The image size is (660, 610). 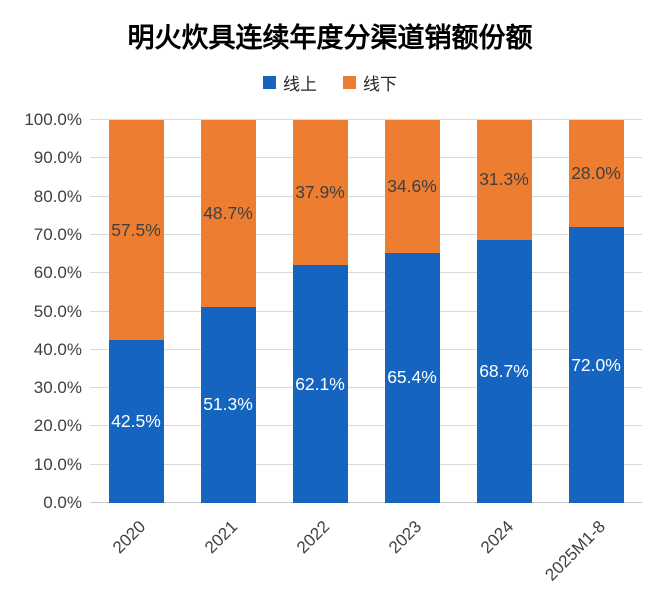 What do you see at coordinates (53, 119) in the screenshot?
I see `y-tick-label: 100.0%` at bounding box center [53, 119].